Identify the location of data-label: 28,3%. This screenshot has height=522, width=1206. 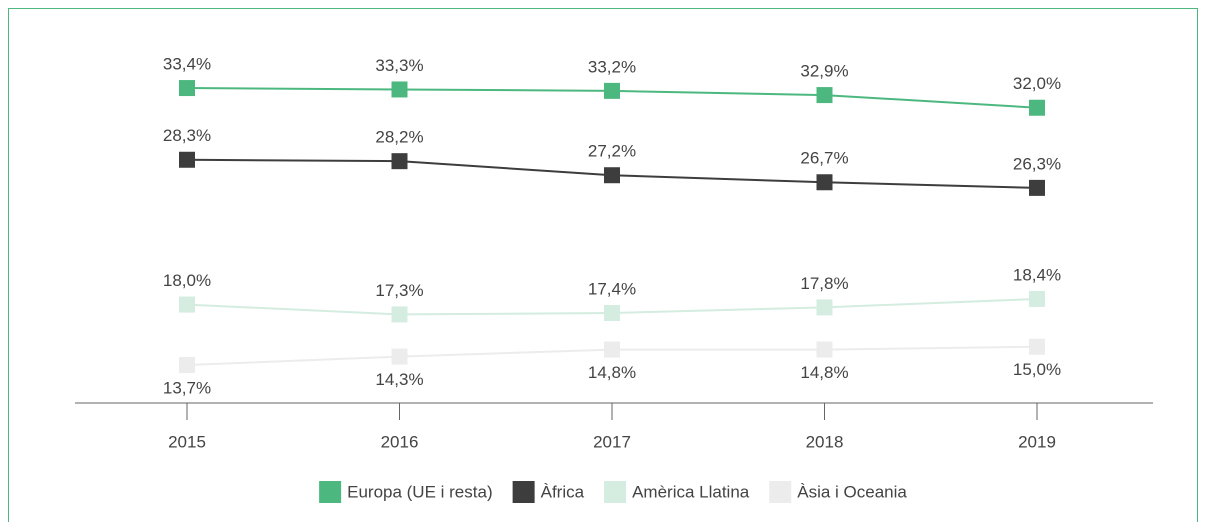
(187, 135).